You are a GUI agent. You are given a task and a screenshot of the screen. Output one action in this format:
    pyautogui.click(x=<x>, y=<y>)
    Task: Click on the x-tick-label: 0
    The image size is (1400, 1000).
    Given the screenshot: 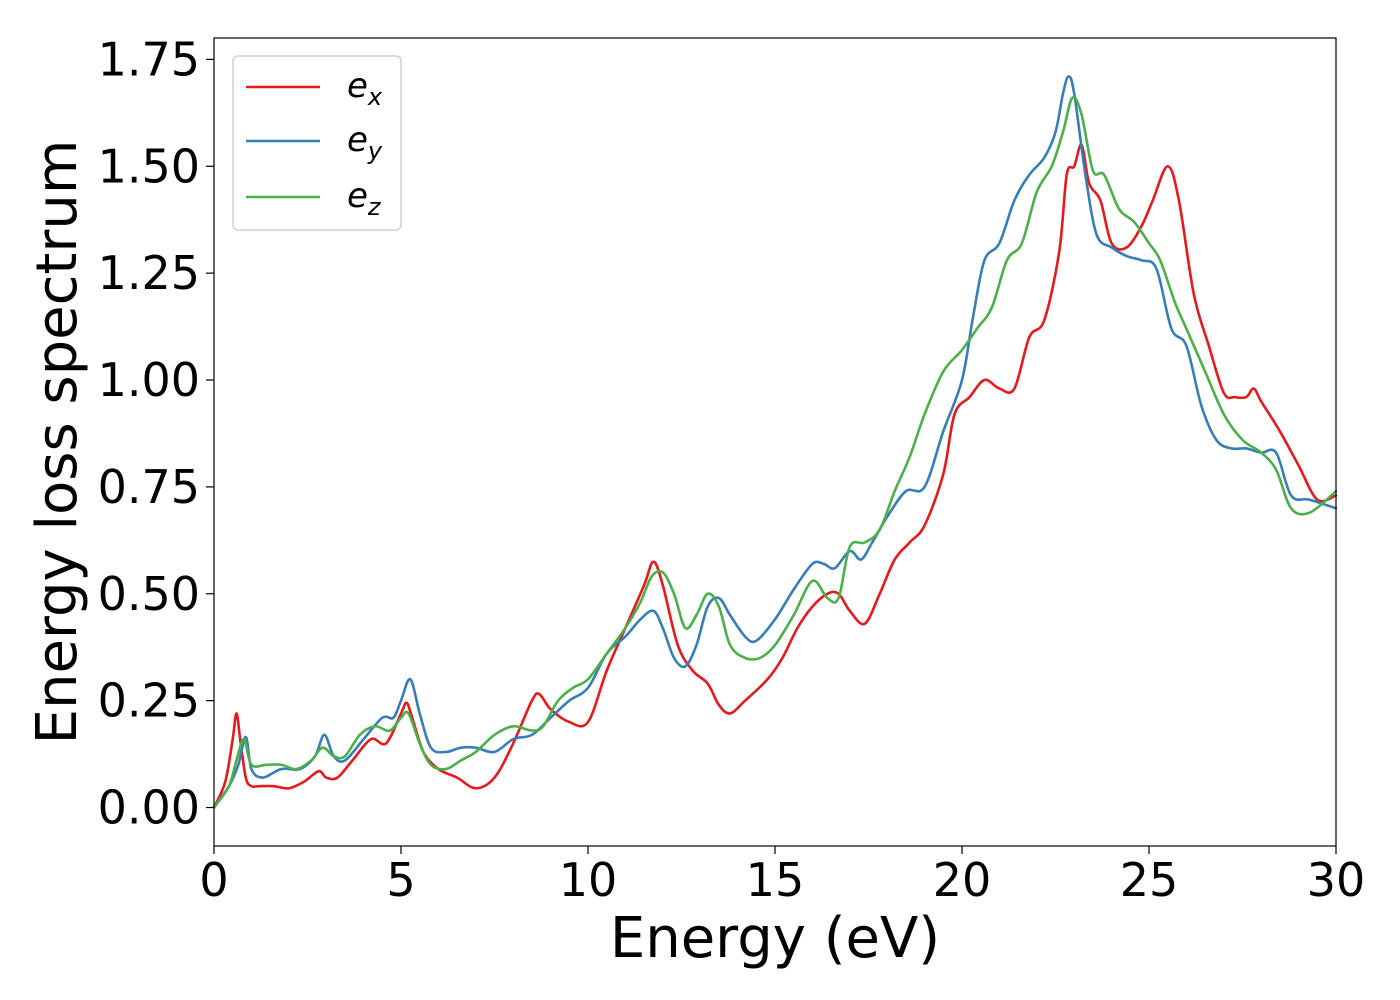 What is the action you would take?
    pyautogui.click(x=213, y=880)
    